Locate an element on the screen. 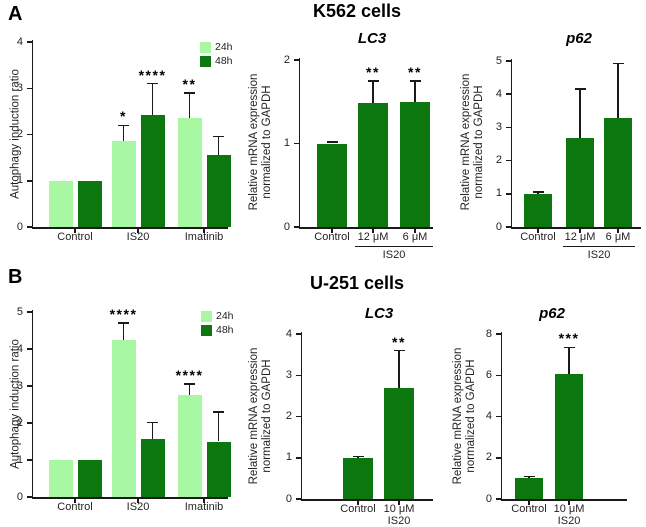 This screenshot has width=646, height=527. u251-autophagy-bar-Control-24h is located at coordinates (60, 478).